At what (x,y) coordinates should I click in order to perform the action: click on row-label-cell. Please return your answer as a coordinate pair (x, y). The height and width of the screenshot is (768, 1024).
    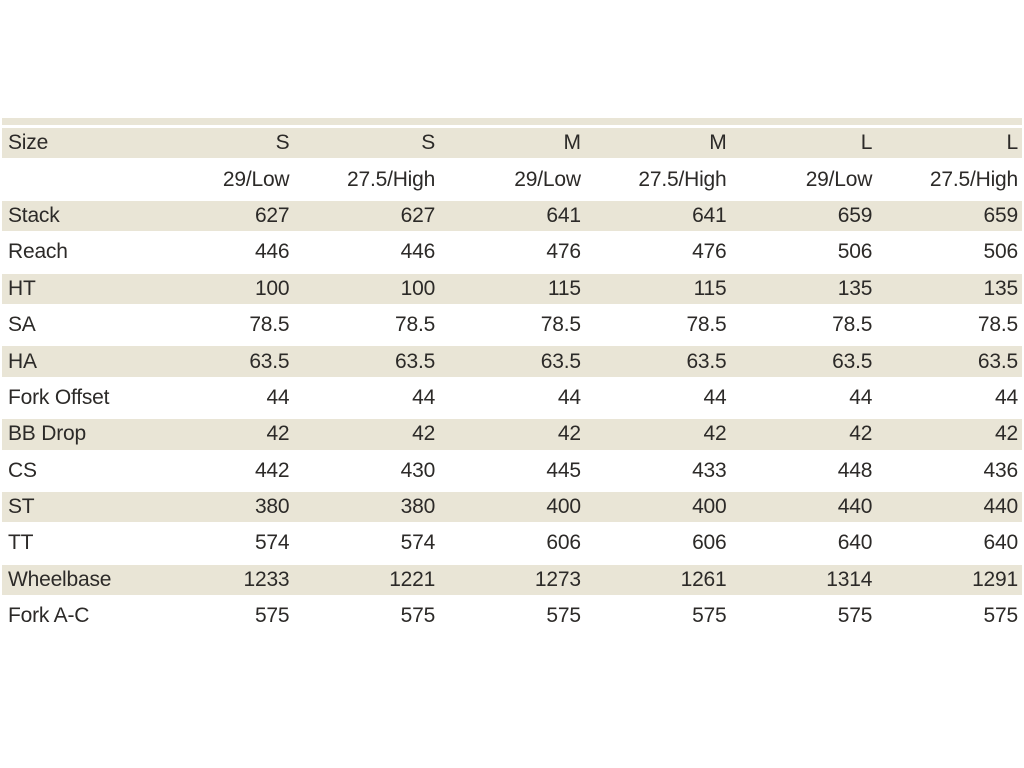
    Looking at the image, I should click on (75, 179).